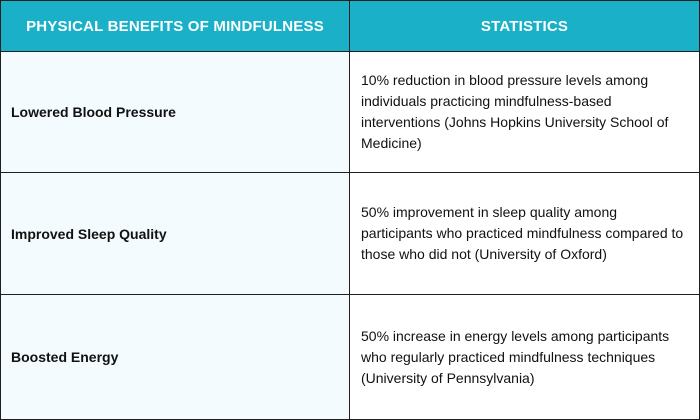 The image size is (700, 420). I want to click on header-statistics: STATISTICS, so click(524, 26).